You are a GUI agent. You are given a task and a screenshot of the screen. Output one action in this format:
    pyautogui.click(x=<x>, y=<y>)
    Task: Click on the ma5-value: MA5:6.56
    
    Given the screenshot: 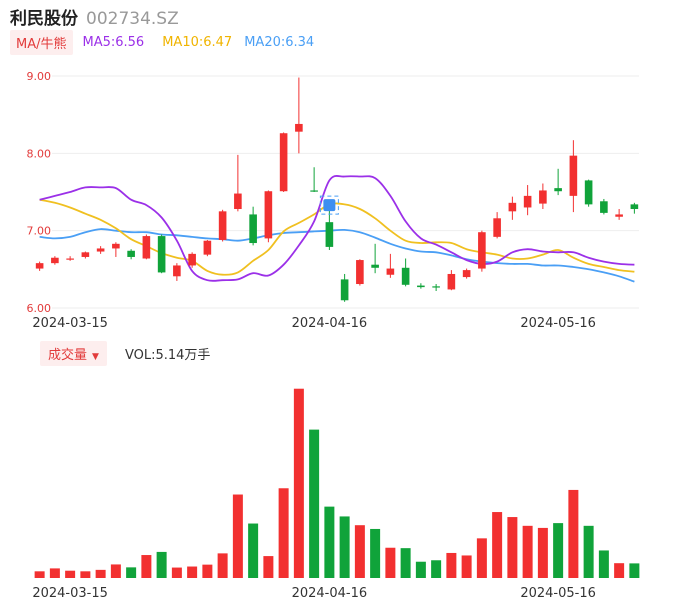 What is the action you would take?
    pyautogui.click(x=113, y=42)
    